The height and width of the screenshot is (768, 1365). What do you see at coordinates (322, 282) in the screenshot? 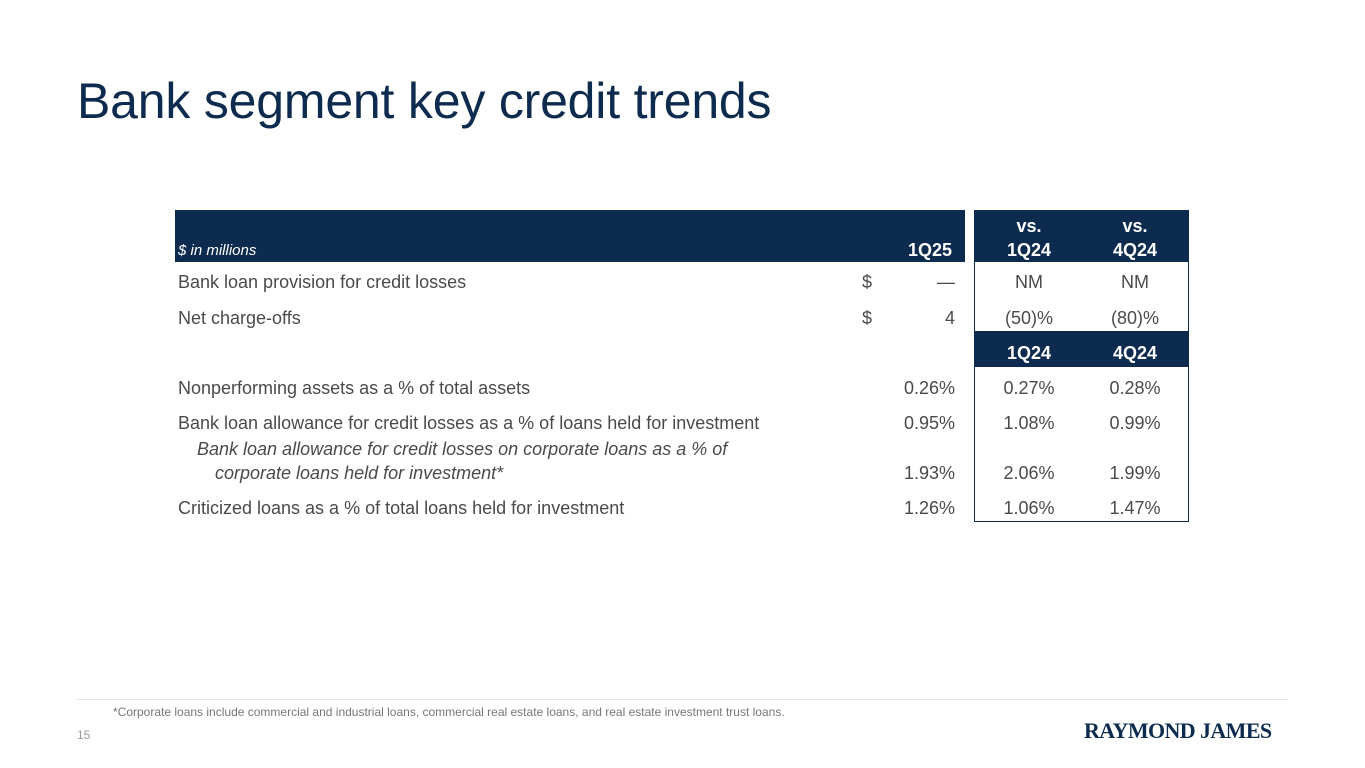
I see `table-row-label: Bank loan provision for credit losses` at bounding box center [322, 282].